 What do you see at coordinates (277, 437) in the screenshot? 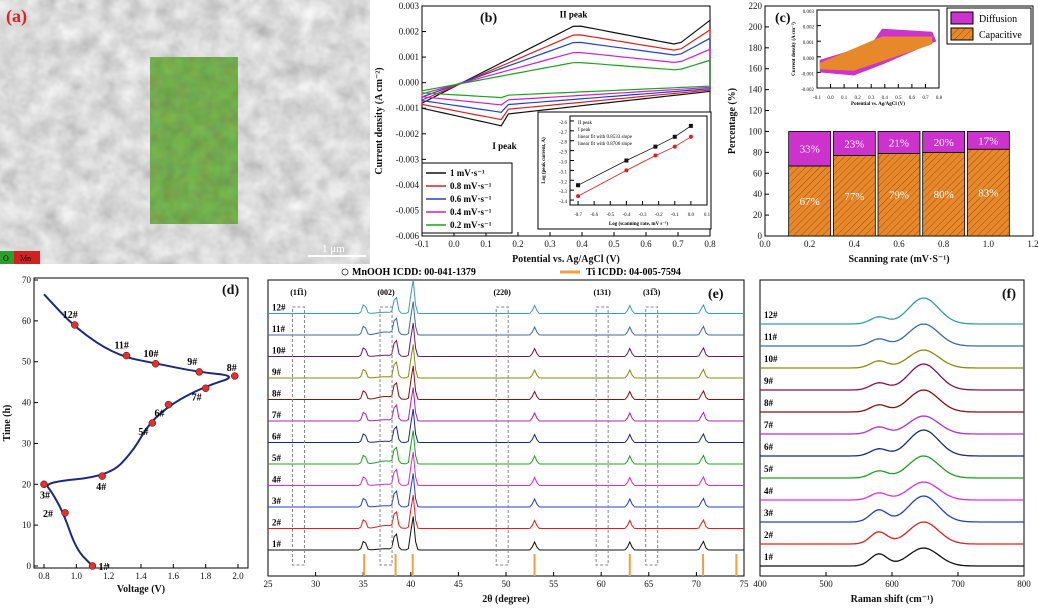
I see `e-sample-label-5: 6#` at bounding box center [277, 437].